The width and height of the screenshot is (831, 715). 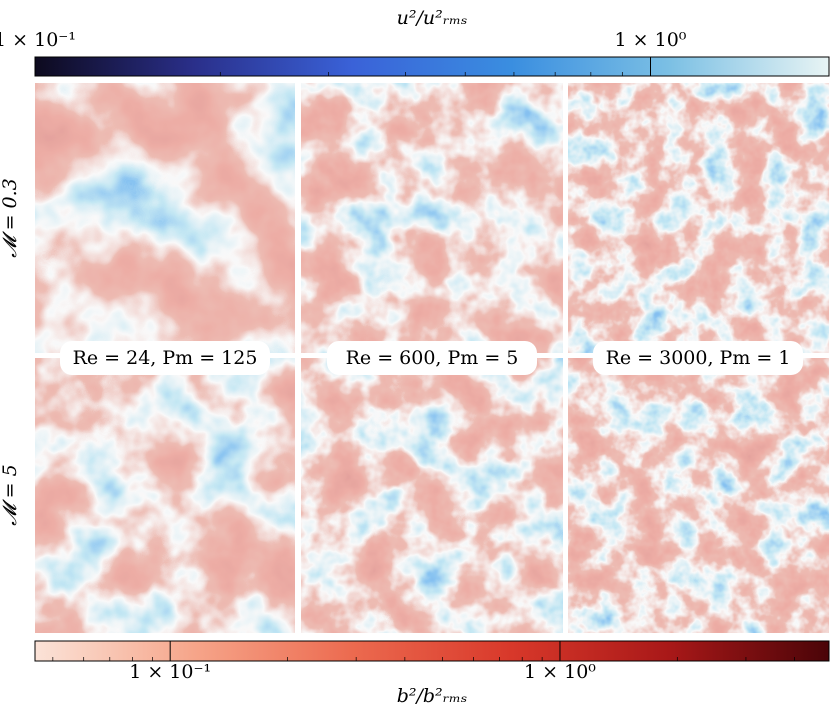 I want to click on panel-label: Re = 600, Pm = 5, so click(x=432, y=358).